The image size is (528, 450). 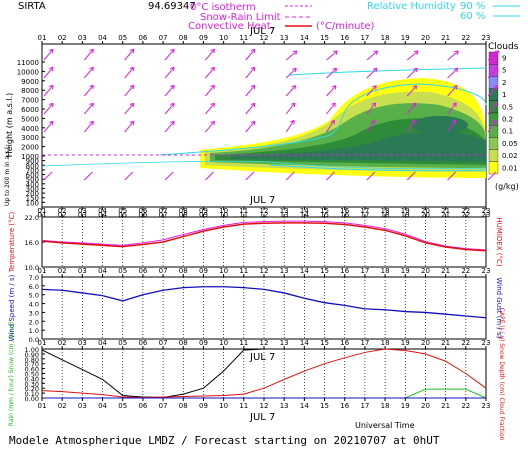 What do you see at coordinates (507, 132) in the screenshot?
I see `colorbar-label: 0.1` at bounding box center [507, 132].